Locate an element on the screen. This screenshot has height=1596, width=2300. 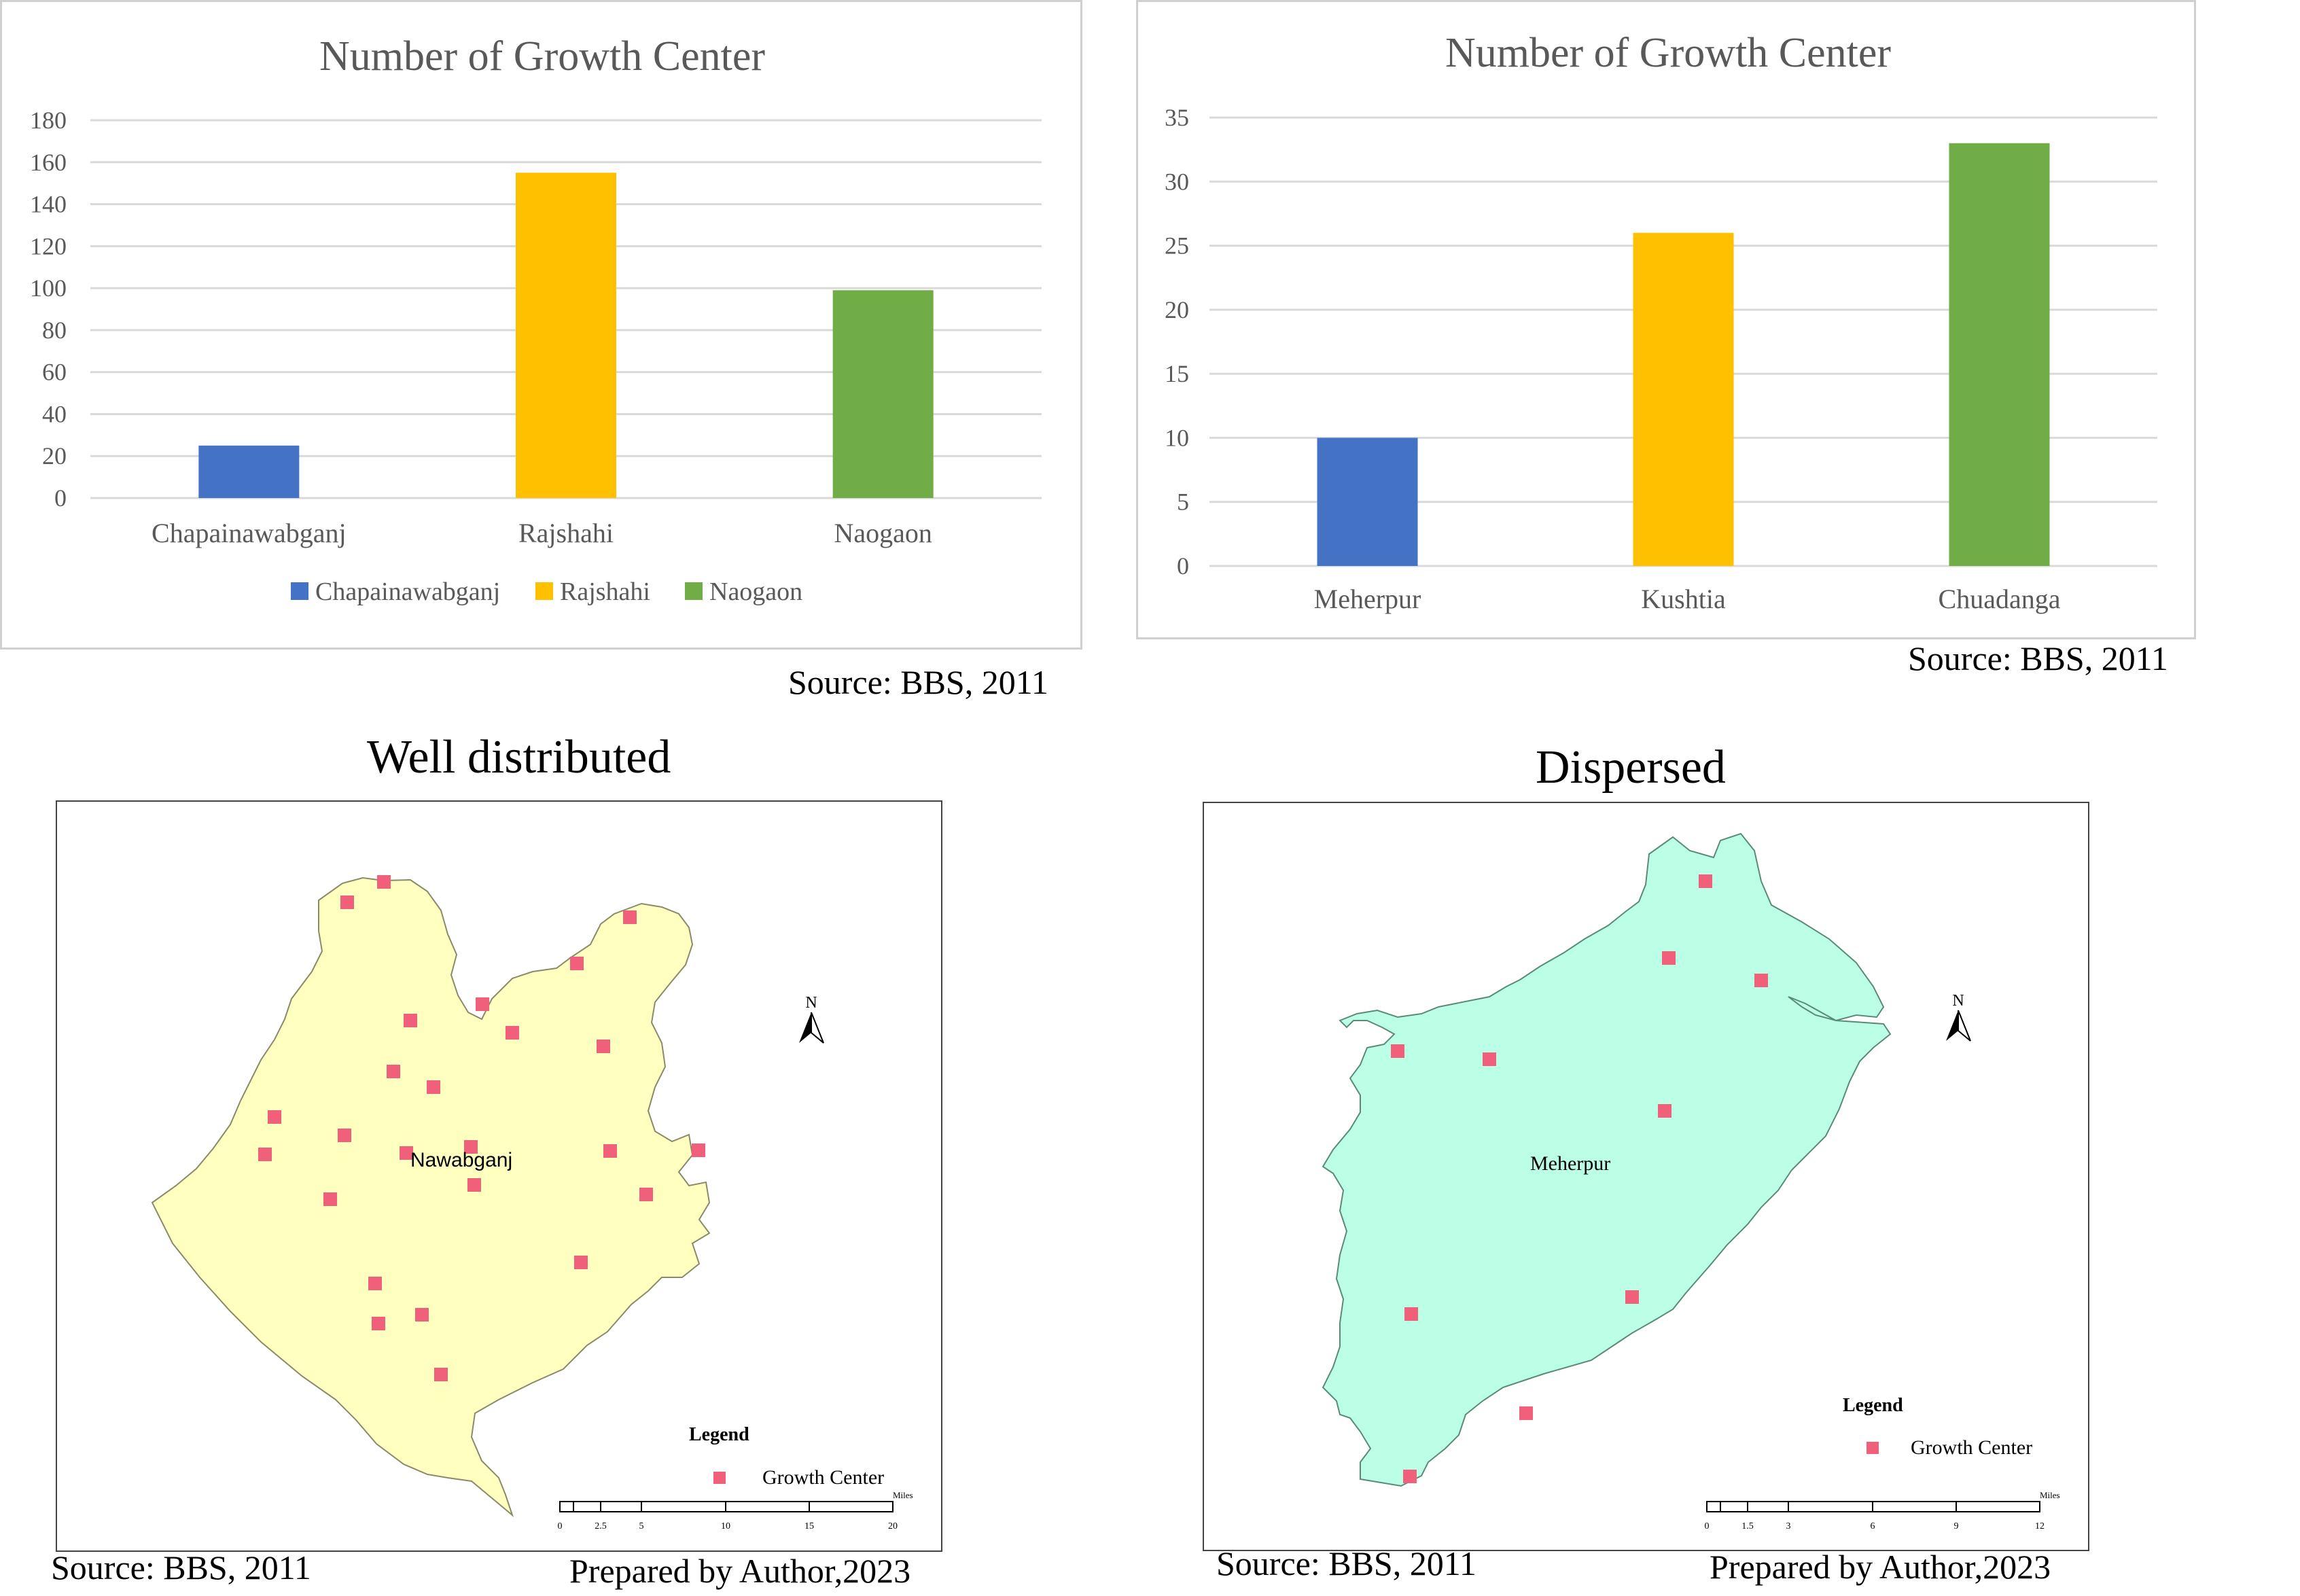
x-category-label: Kushtia is located at coordinates (1684, 599).